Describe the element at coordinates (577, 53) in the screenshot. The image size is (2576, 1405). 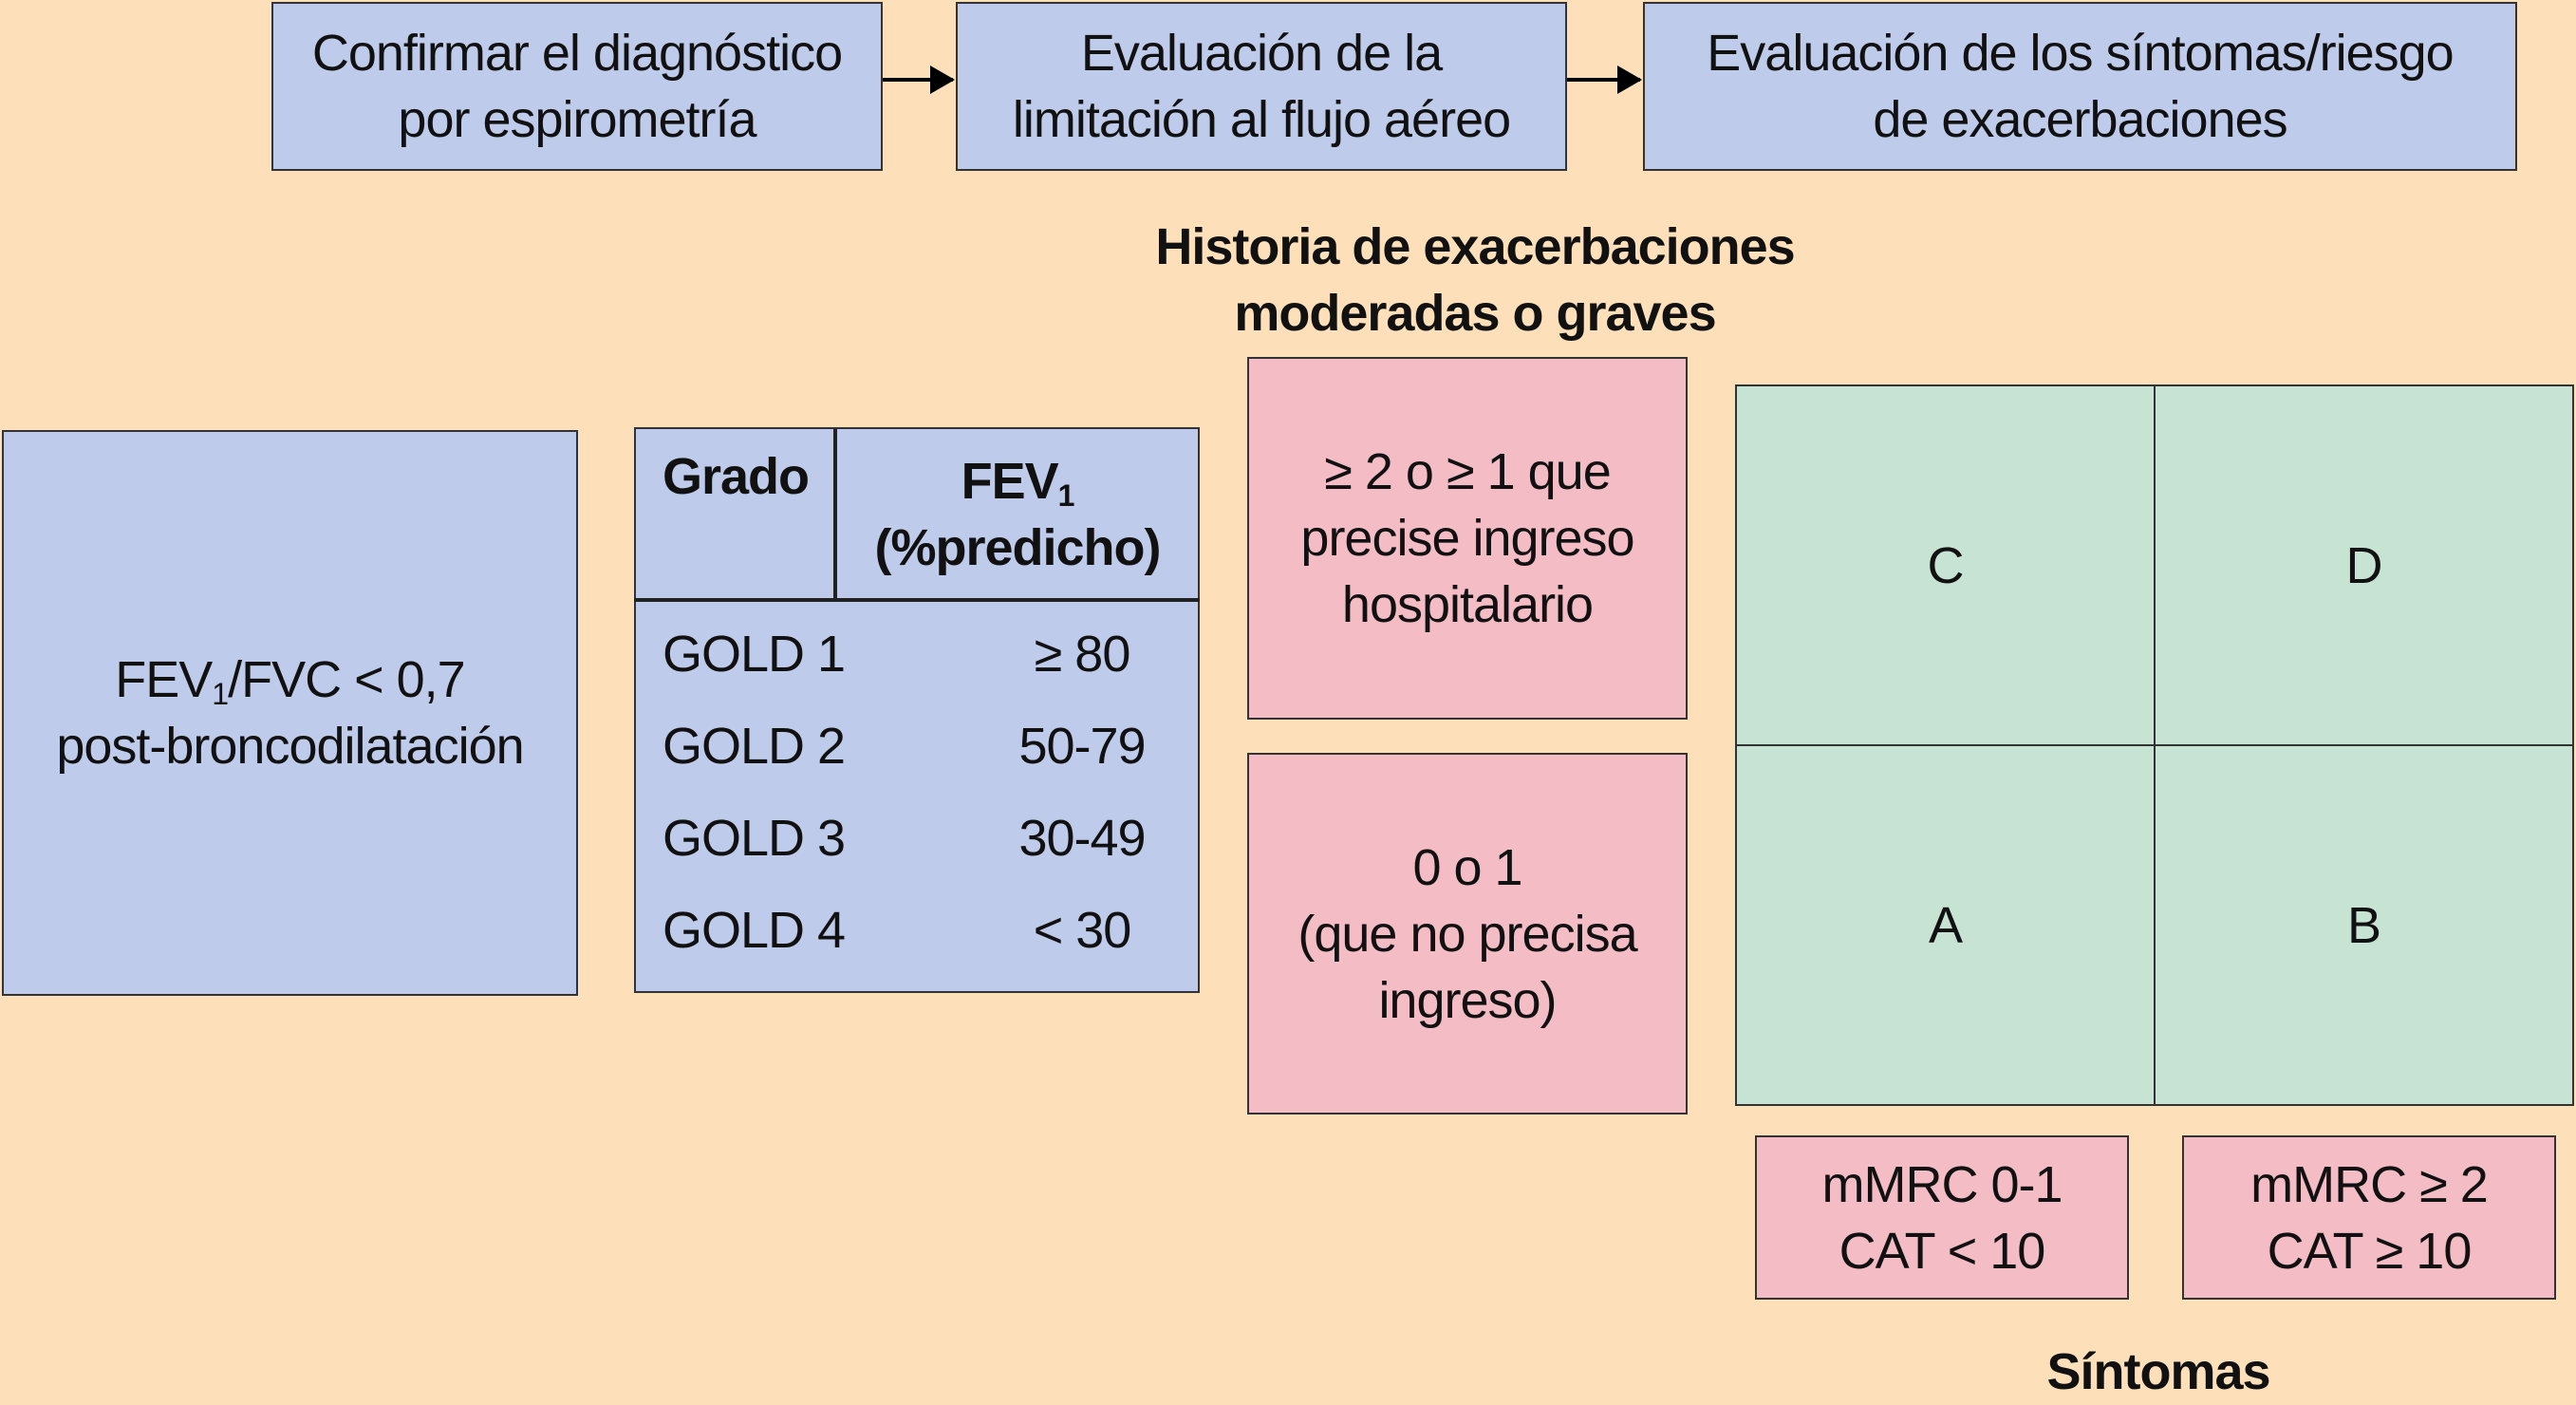
I see `step-text: Confirmar el diagnóstico` at that location.